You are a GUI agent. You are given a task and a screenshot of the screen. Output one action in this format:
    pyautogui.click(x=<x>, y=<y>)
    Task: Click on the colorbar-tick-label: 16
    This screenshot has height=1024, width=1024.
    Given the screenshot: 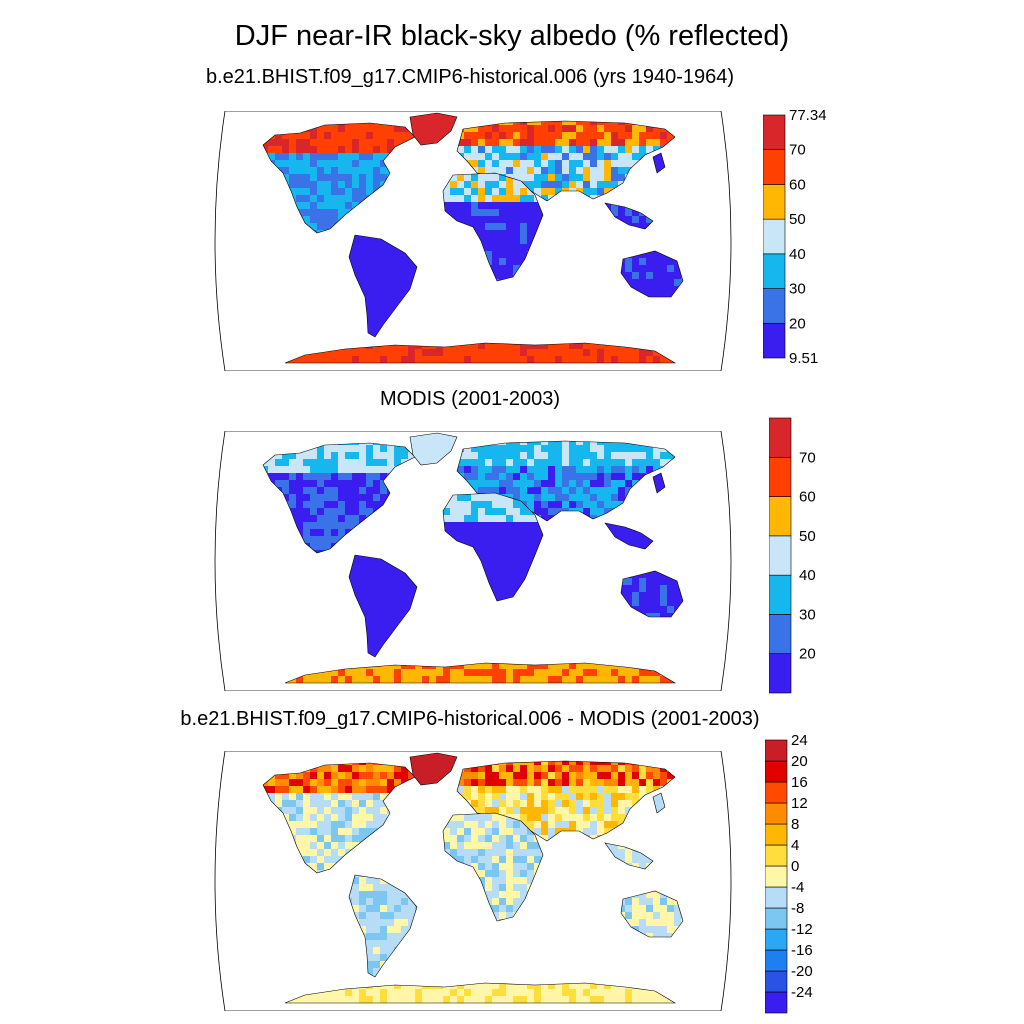 What is the action you would take?
    pyautogui.click(x=799, y=782)
    